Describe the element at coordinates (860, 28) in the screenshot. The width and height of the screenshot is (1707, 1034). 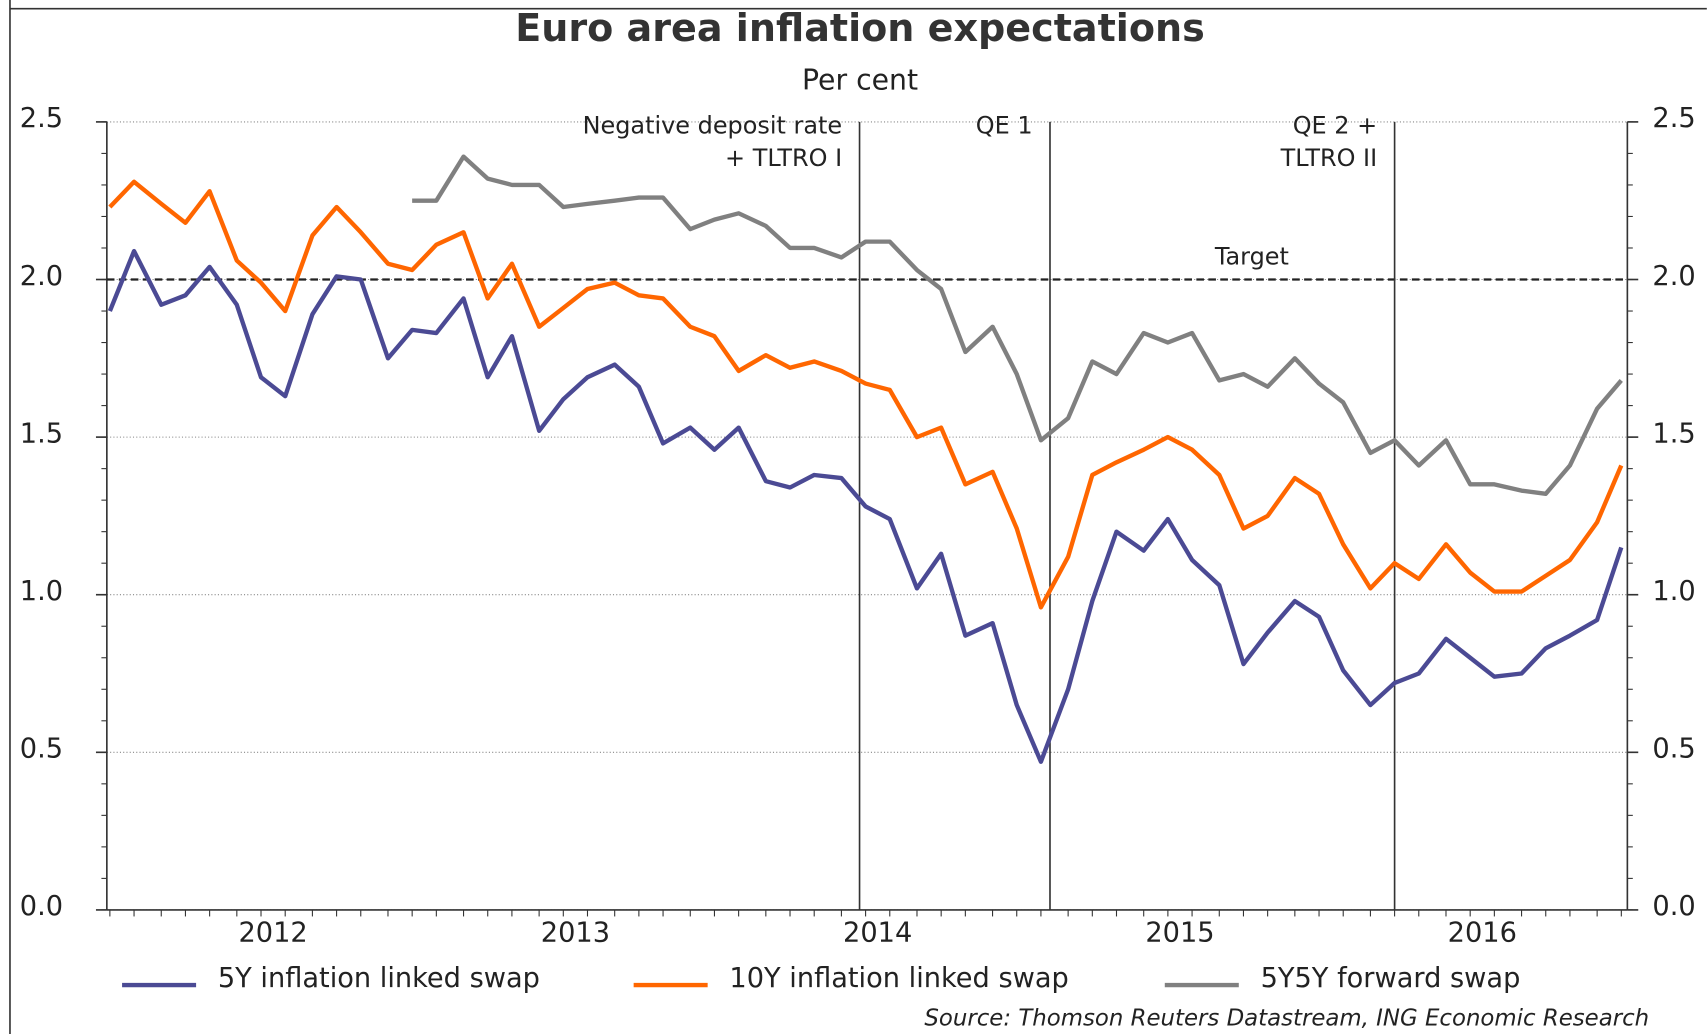
I see `chart-title: Euro area inflation expectations` at that location.